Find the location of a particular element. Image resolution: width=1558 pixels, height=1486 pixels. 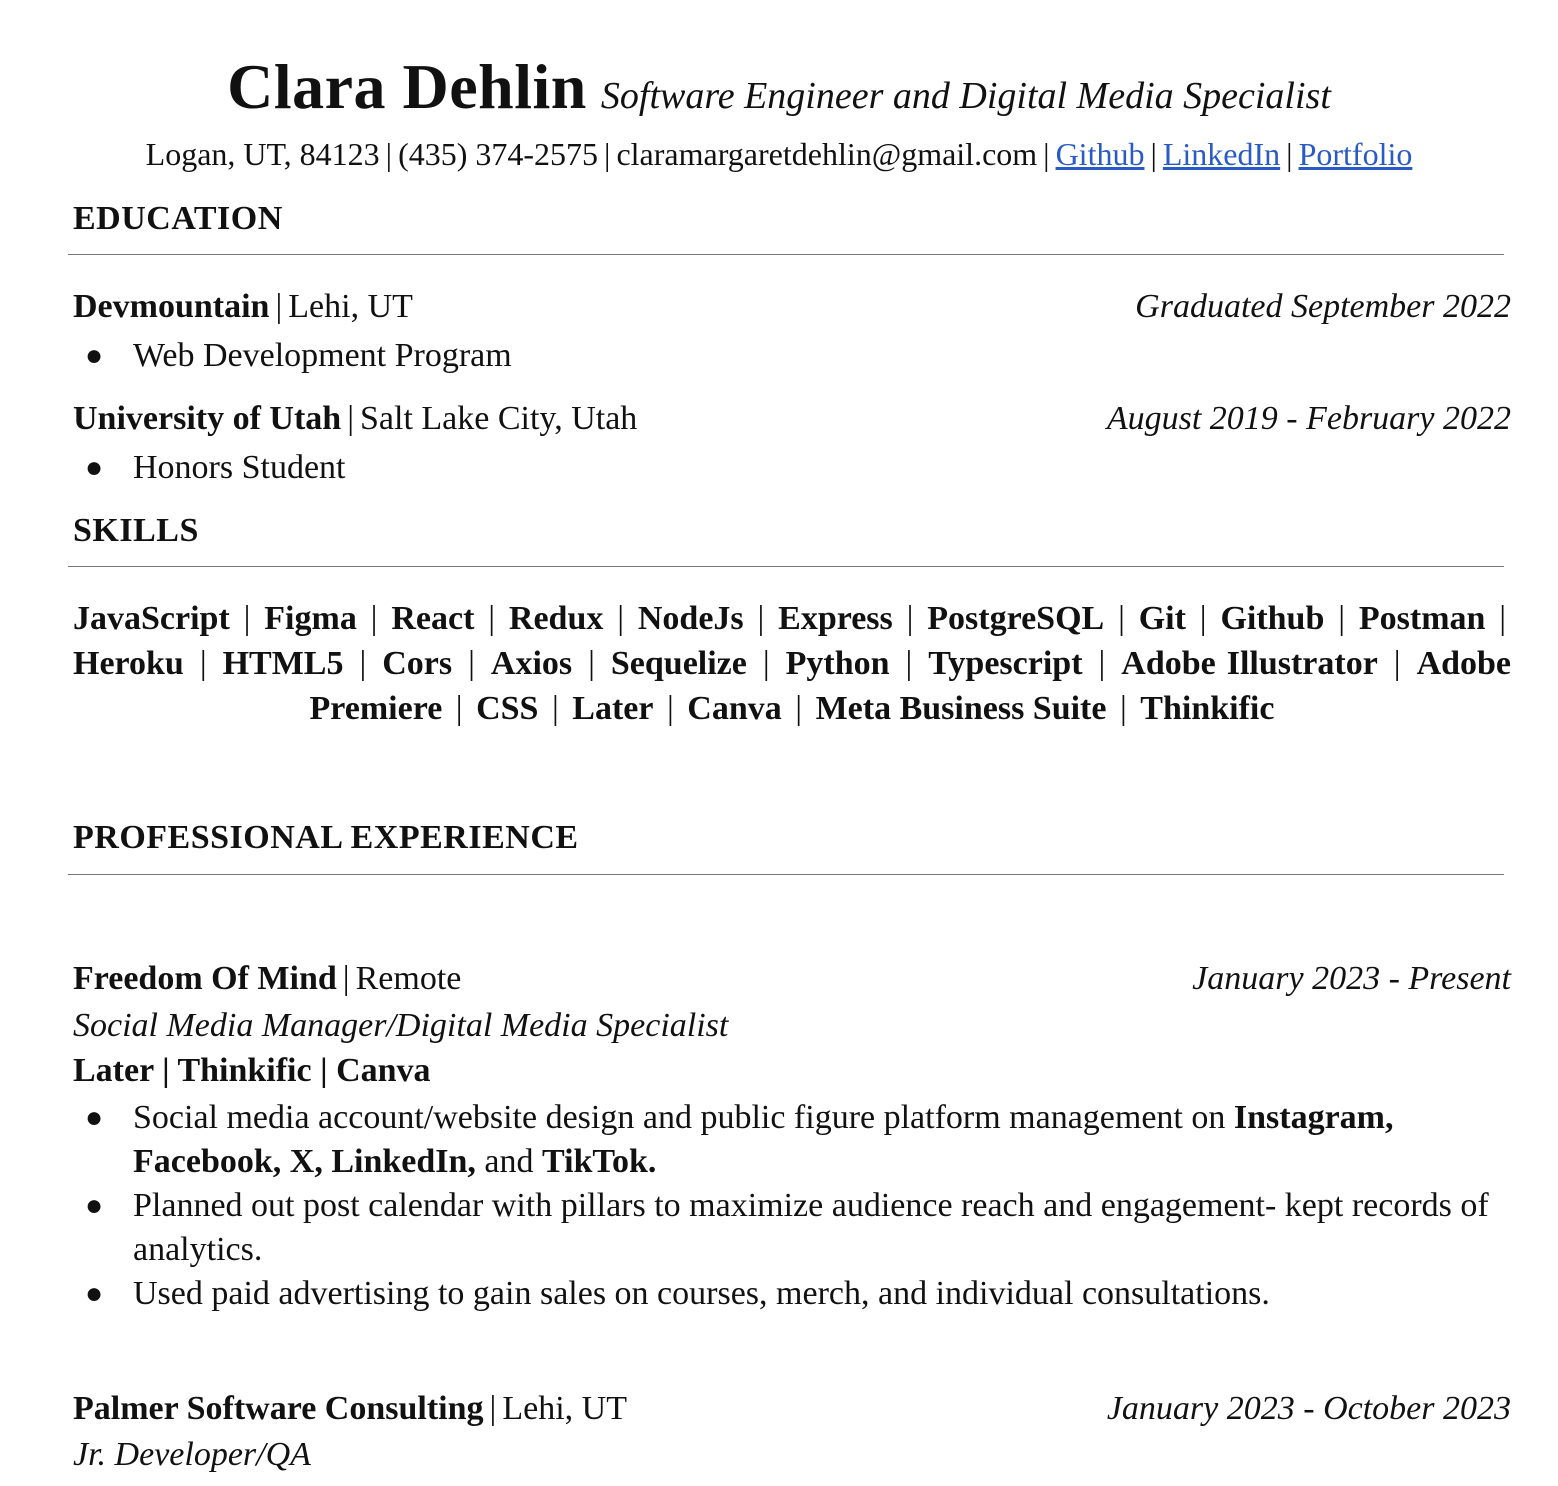

skill-item: Python is located at coordinates (837, 663).